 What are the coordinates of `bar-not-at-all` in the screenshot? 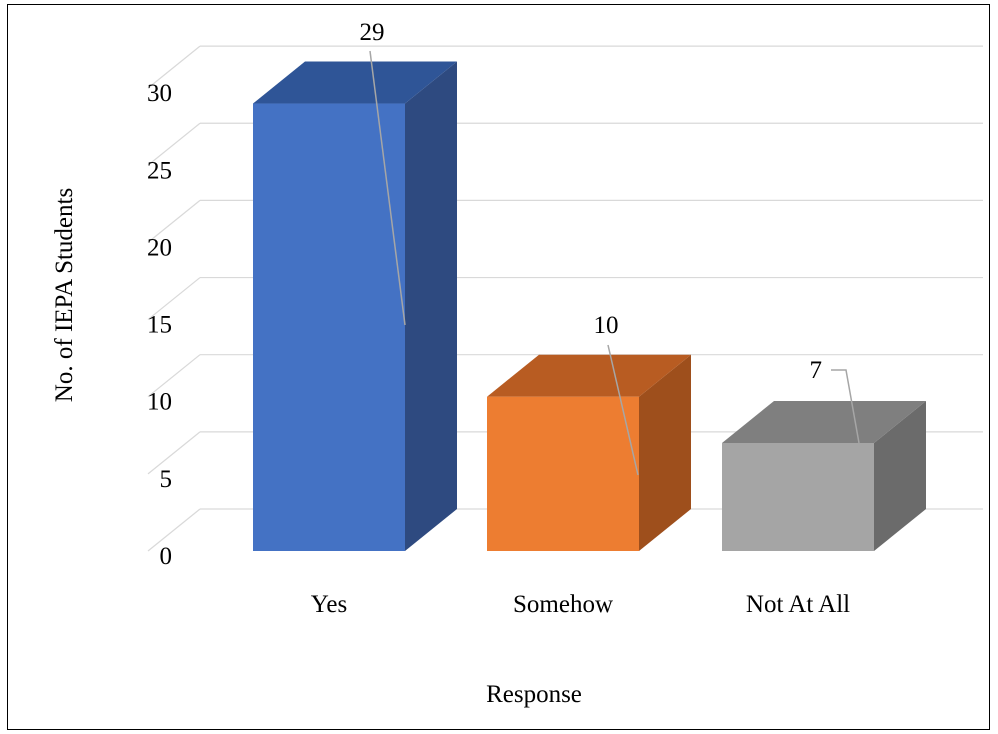 It's located at (824, 475).